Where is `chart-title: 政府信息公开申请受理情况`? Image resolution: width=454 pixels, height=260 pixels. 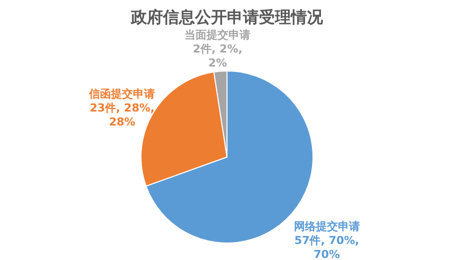 chart-title: 政府信息公开申请受理情况 is located at coordinates (227, 16).